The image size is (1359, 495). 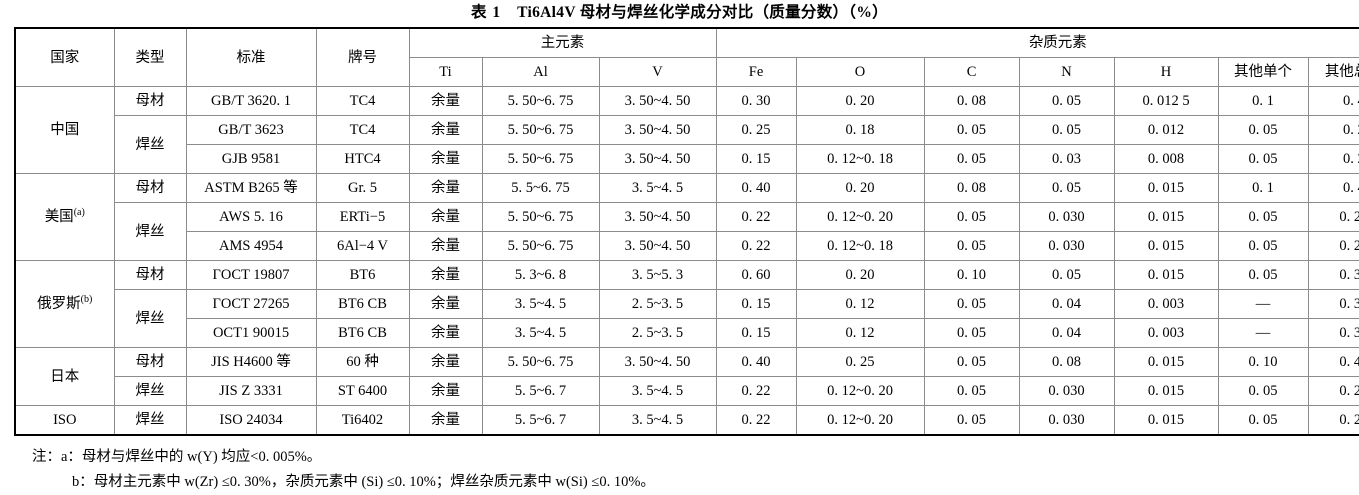 I want to click on cell-standard: JIS Z 3331, so click(x=251, y=391).